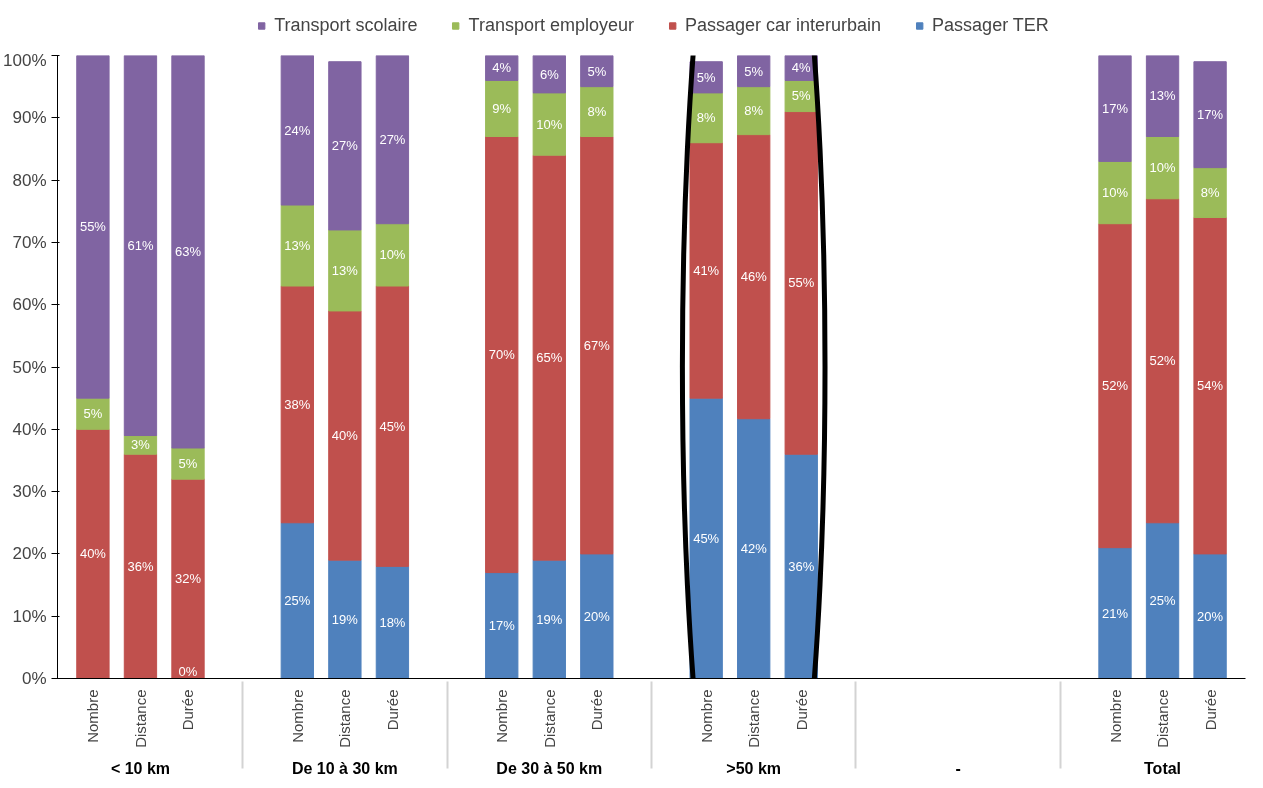  Describe the element at coordinates (25, 60) in the screenshot. I see `y-tick-label: 100%` at that location.